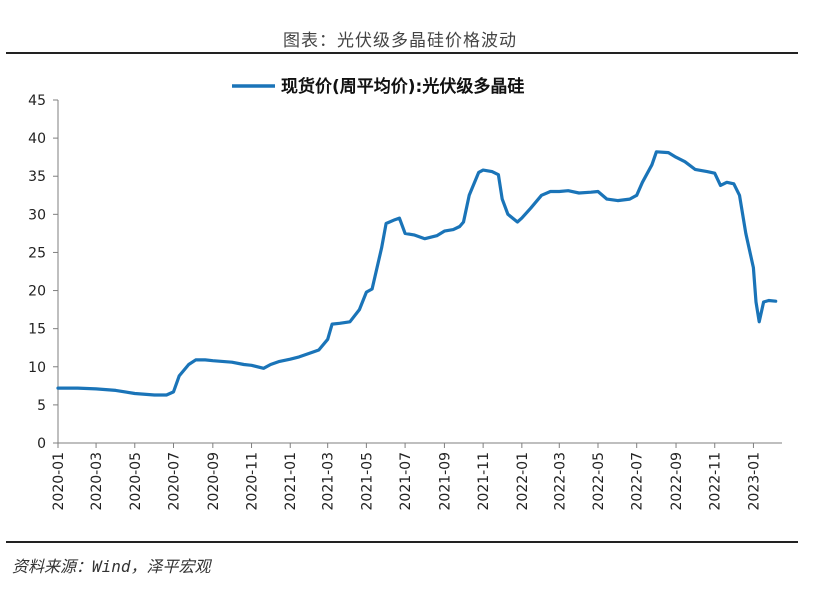 The width and height of the screenshot is (814, 599). Describe the element at coordinates (174, 481) in the screenshot. I see `x-tick-label: 2020-07` at that location.